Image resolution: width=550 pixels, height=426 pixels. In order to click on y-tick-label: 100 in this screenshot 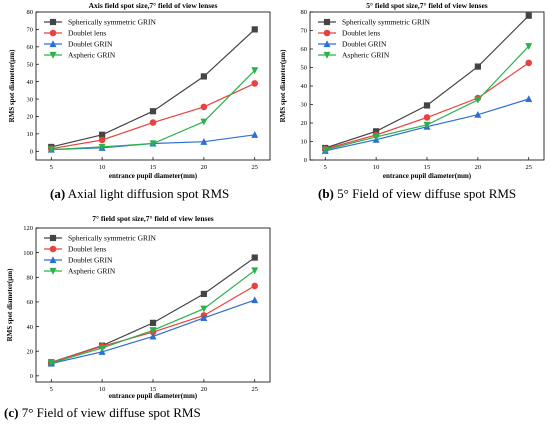, I will do `click(28, 253)`.